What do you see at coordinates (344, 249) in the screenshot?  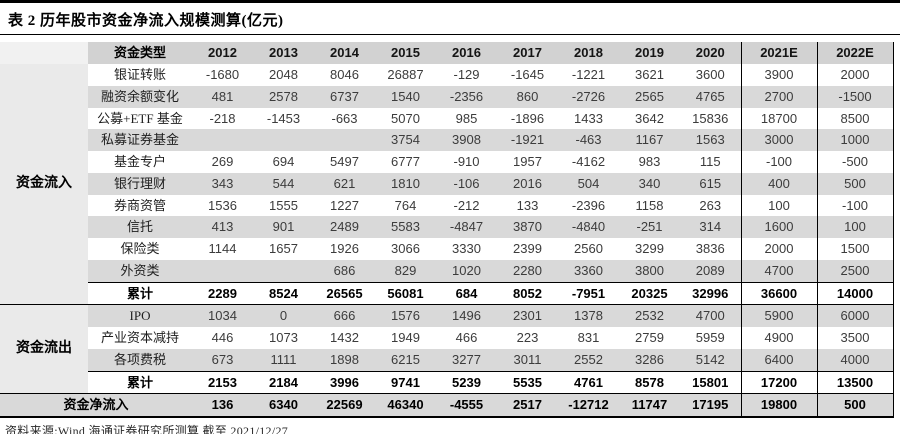 I see `value-cell: 1926` at bounding box center [344, 249].